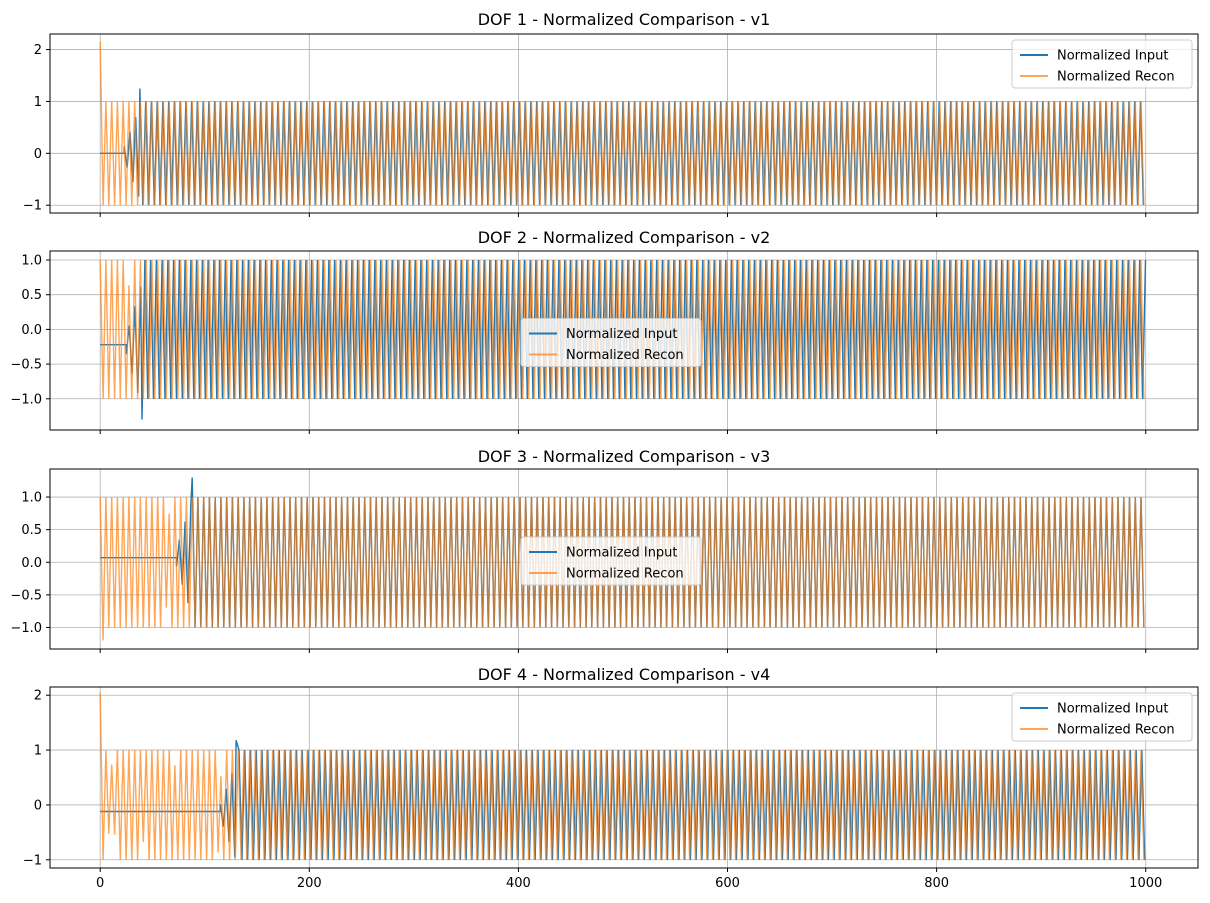  I want to click on x-tick-label: 400, so click(518, 883).